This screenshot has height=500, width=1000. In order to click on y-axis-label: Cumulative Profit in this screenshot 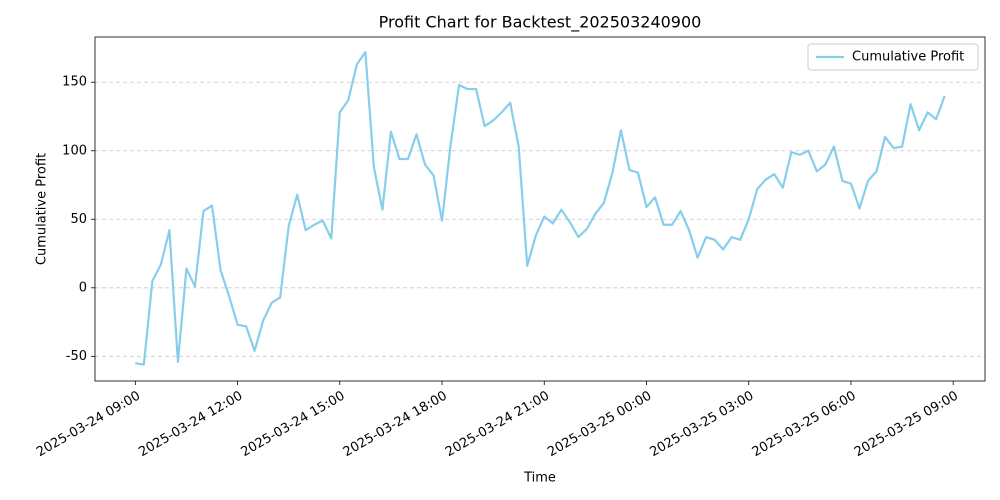, I will do `click(42, 209)`.